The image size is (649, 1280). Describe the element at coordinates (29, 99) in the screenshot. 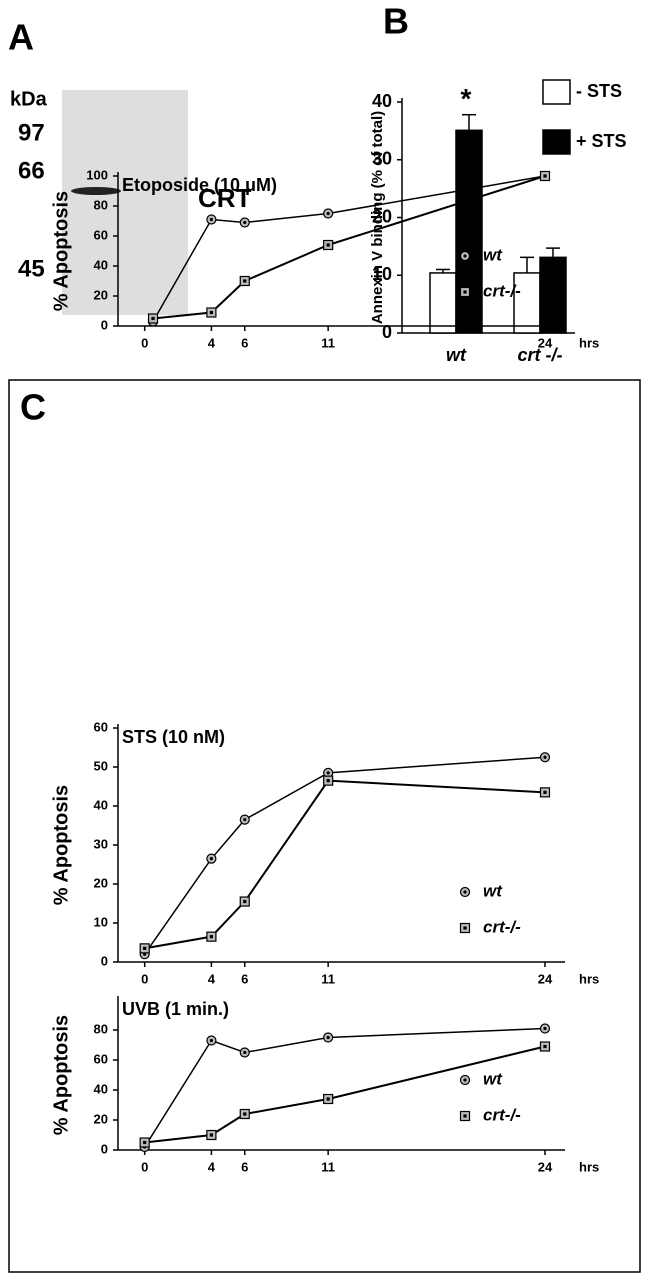

I see `blot-unit: kDa` at that location.